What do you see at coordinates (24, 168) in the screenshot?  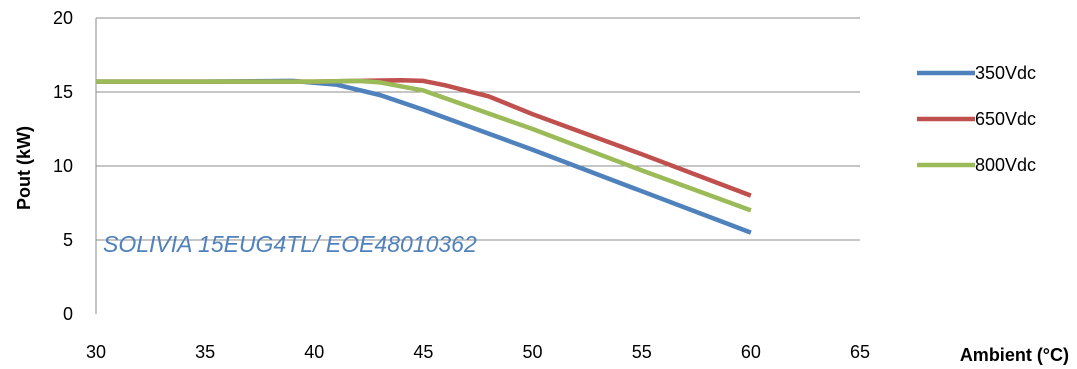 I see `y-axis-title: Pout (kW)` at bounding box center [24, 168].